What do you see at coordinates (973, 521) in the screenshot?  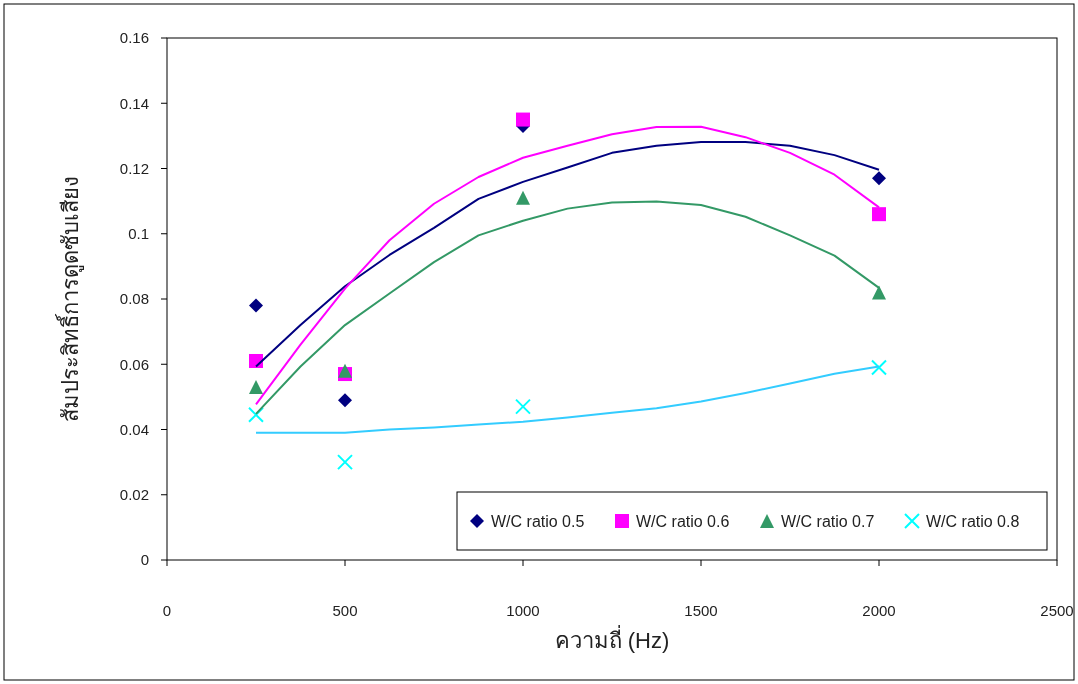 I see `legend-label: W/C ratio 0.8` at bounding box center [973, 521].